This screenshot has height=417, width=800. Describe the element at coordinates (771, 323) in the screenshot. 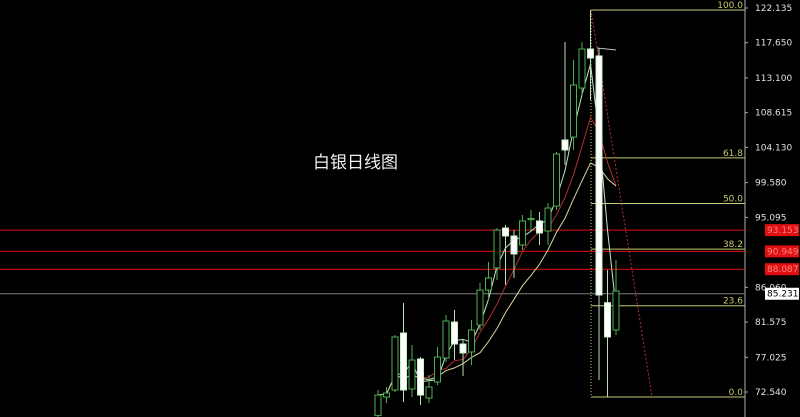

I see `y-tick-label: 81.575` at that location.